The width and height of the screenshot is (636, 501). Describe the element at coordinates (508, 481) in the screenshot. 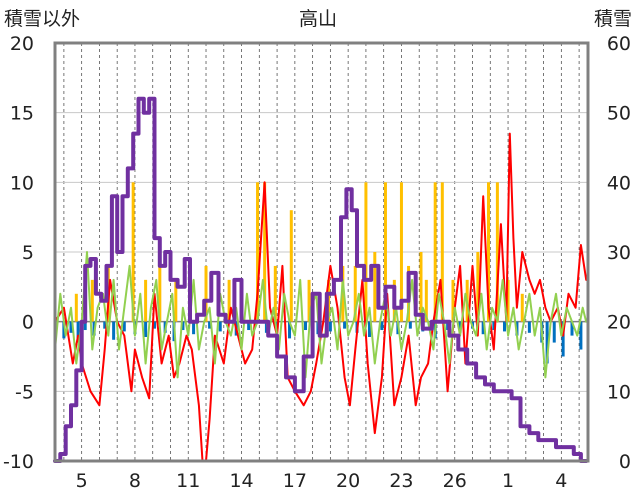

I see `x-tick-label: 1` at that location.